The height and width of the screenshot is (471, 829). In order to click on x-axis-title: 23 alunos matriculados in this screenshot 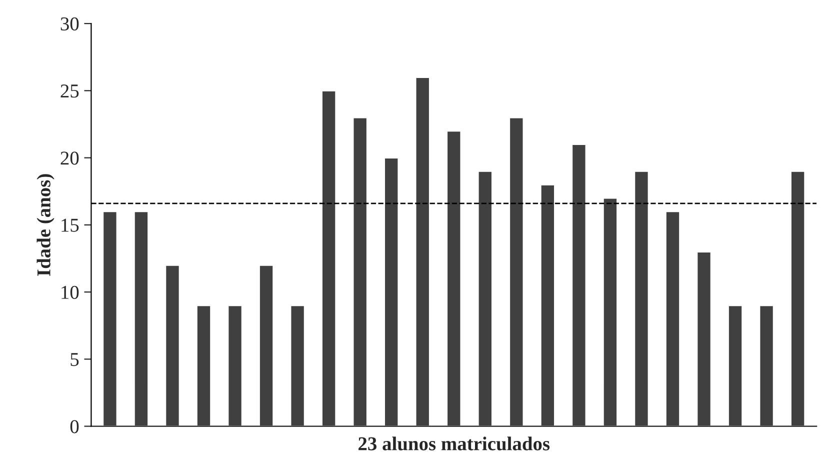, I will do `click(454, 443)`.